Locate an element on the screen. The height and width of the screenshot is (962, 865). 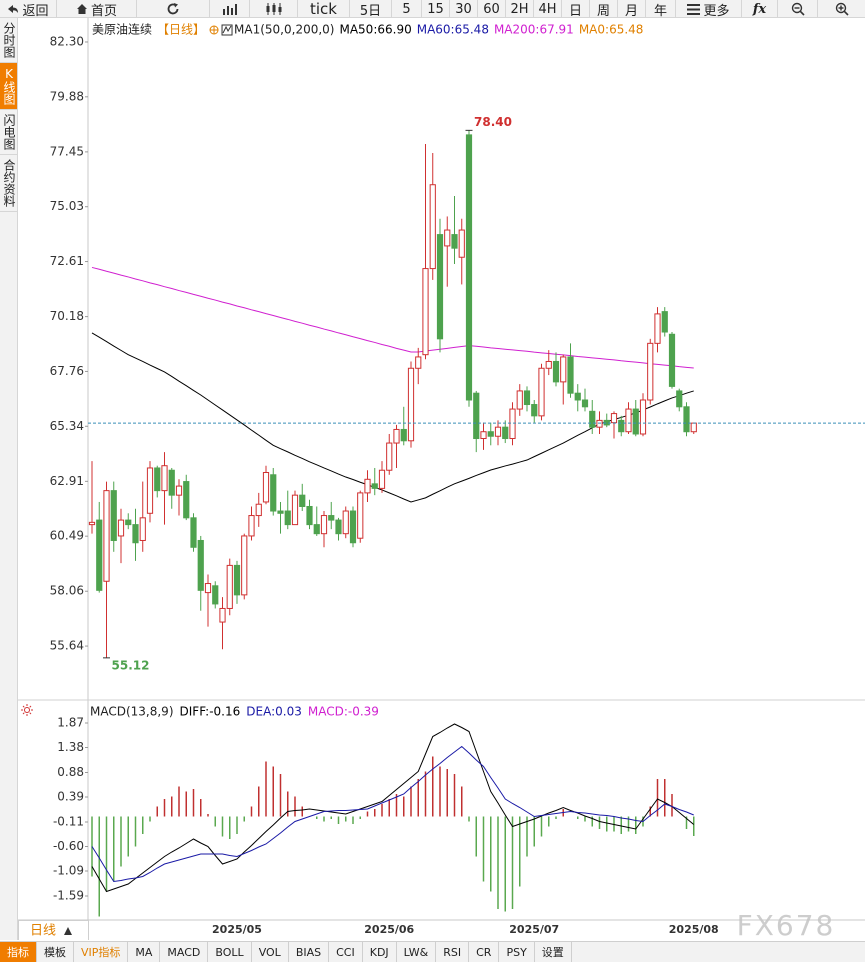
indicator-tab: MA is located at coordinates (144, 952).